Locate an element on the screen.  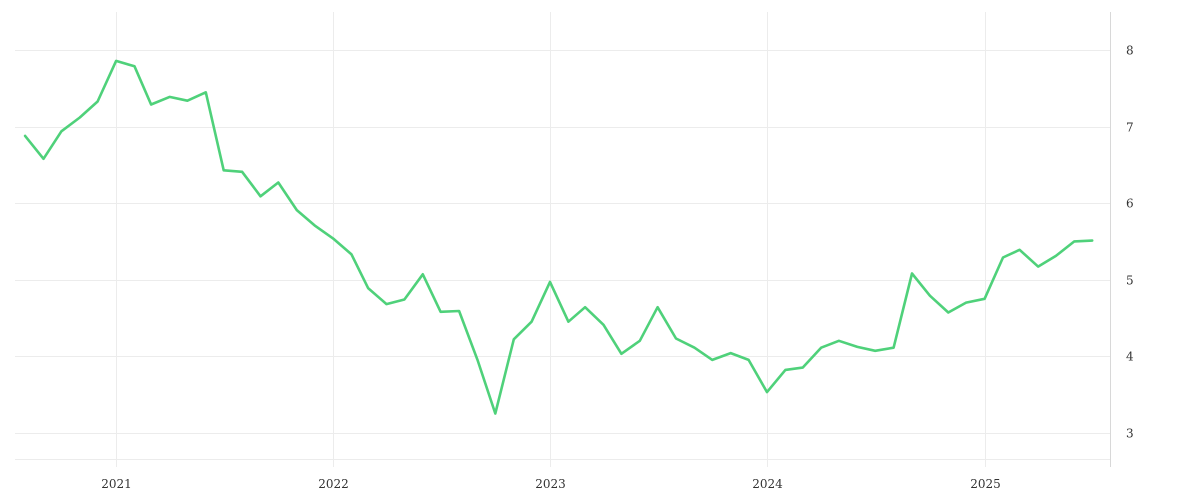
y-tick-label: 5 is located at coordinates (1130, 281).